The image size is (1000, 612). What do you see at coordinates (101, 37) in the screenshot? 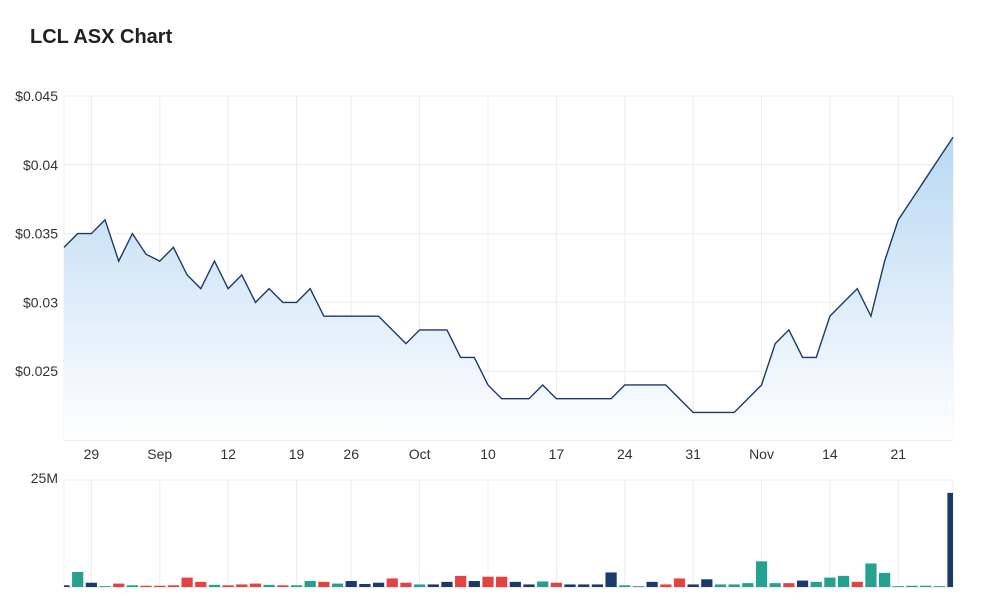
I see `chart-title: LCL ASX Chart` at bounding box center [101, 37].